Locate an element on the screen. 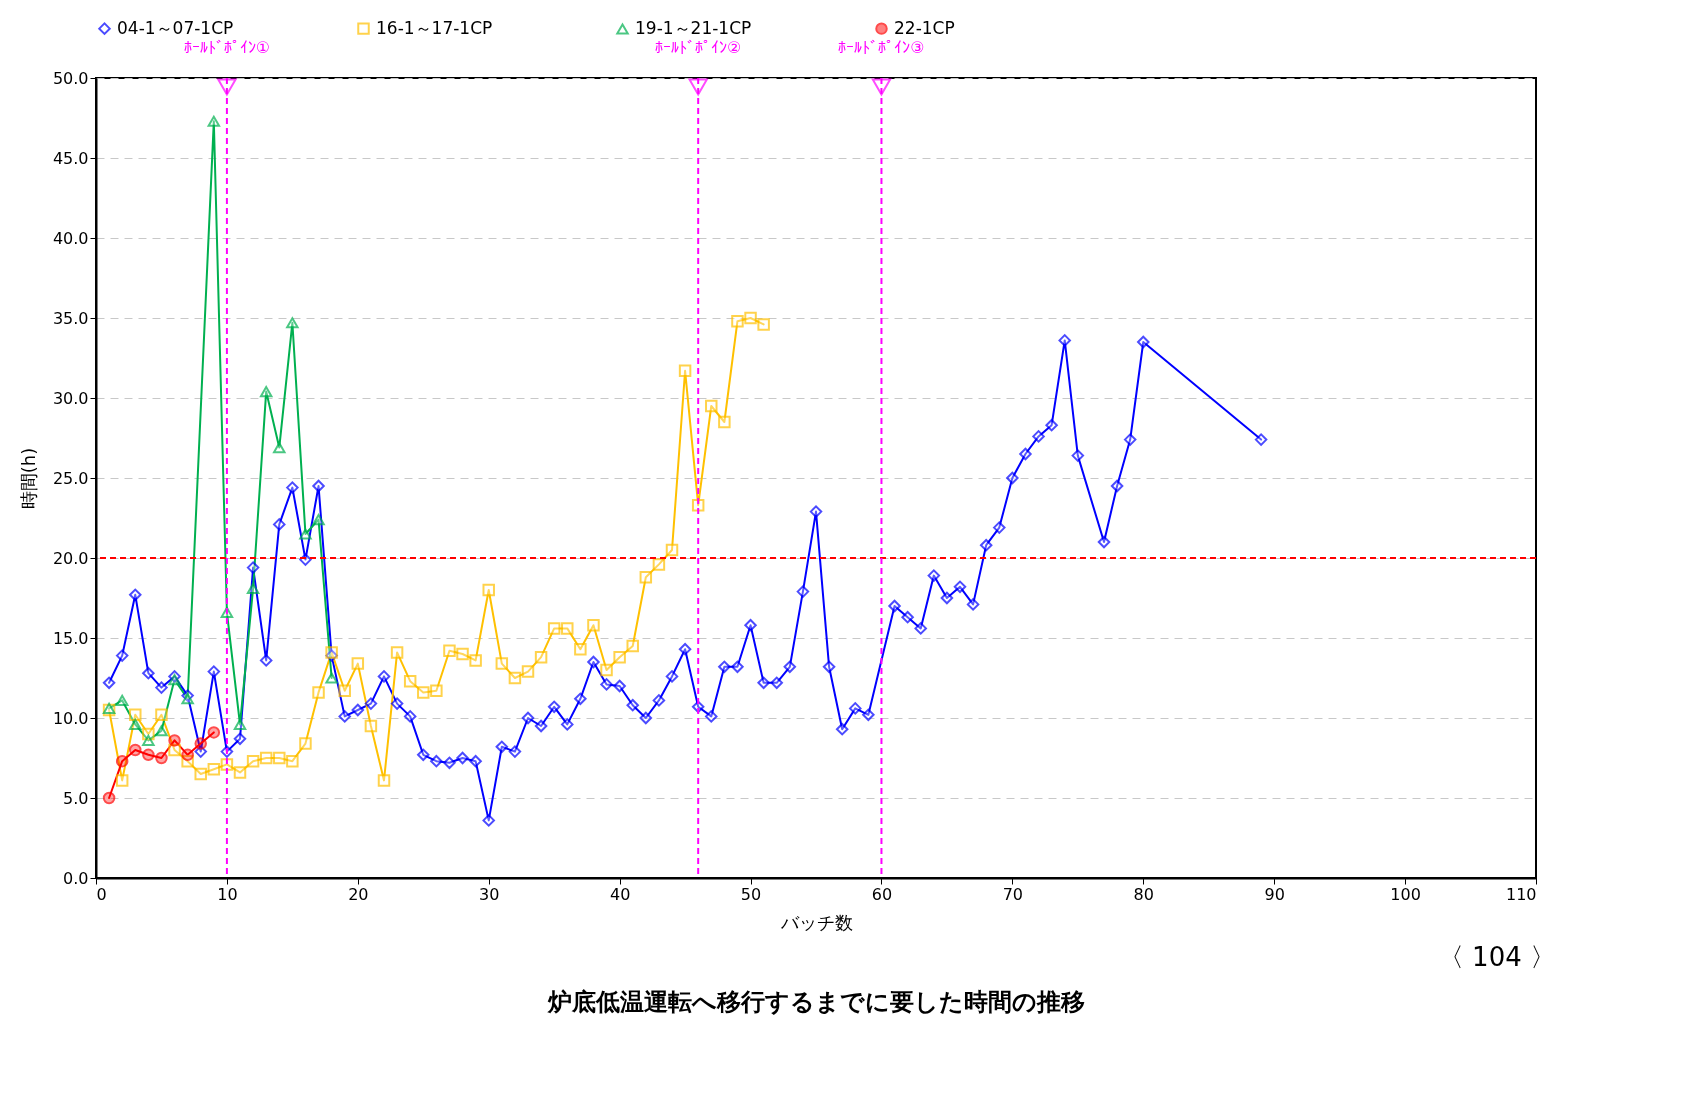 The image size is (1706, 1119). x-tick-label: 50 is located at coordinates (751, 894).